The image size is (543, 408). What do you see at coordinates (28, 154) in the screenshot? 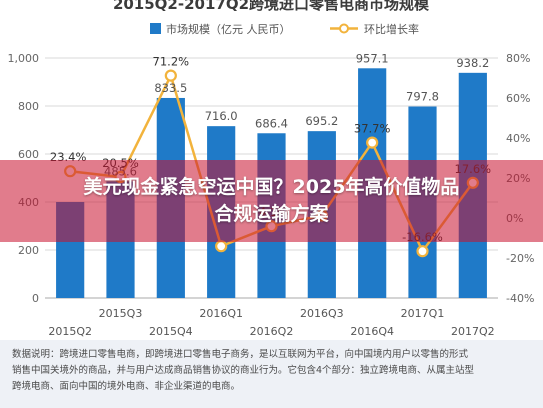
I see `y-left-tick-label: 600` at bounding box center [28, 154].